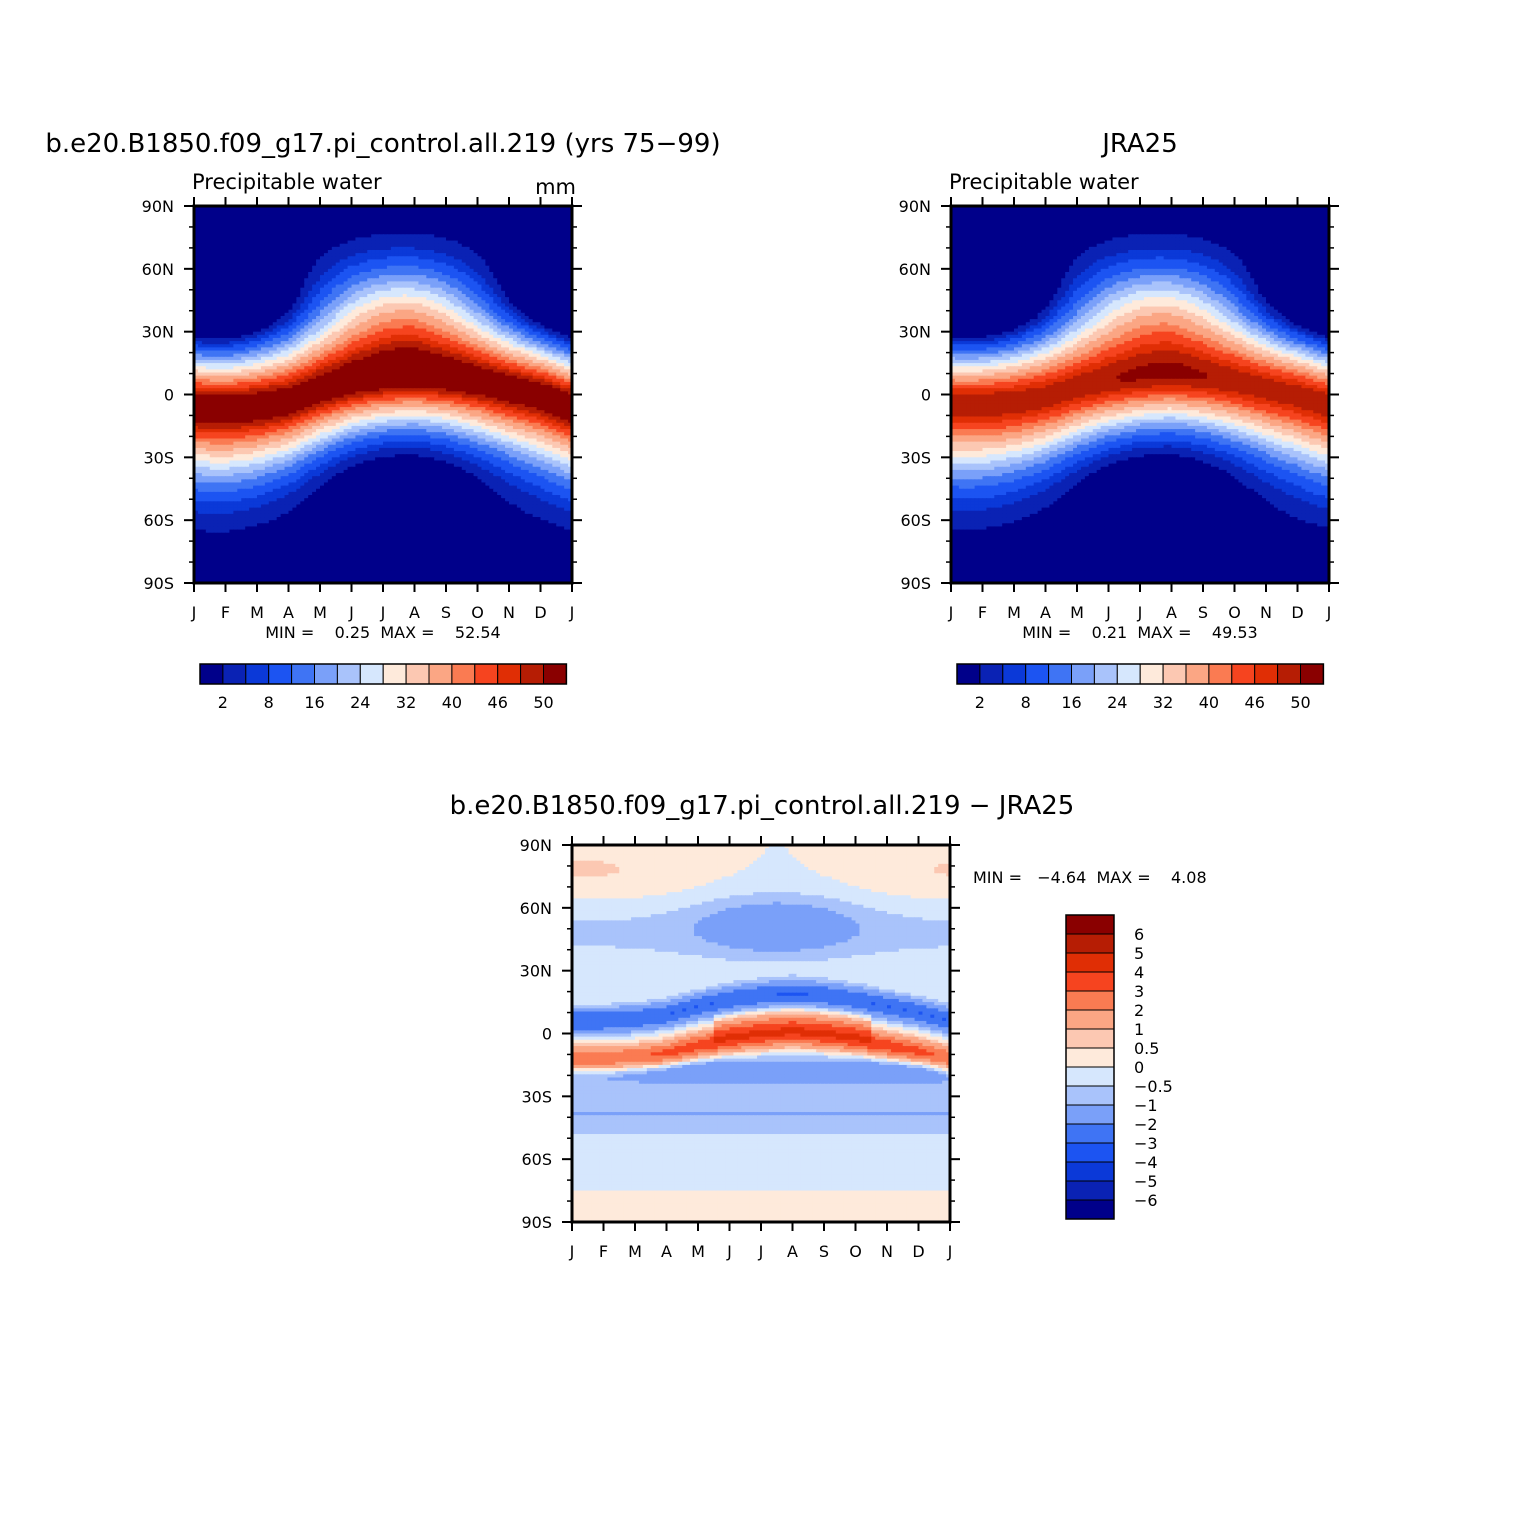 The width and height of the screenshot is (1524, 1524). What do you see at coordinates (287, 182) in the screenshot?
I see `panel-model-variable-label: Precipitable water` at bounding box center [287, 182].